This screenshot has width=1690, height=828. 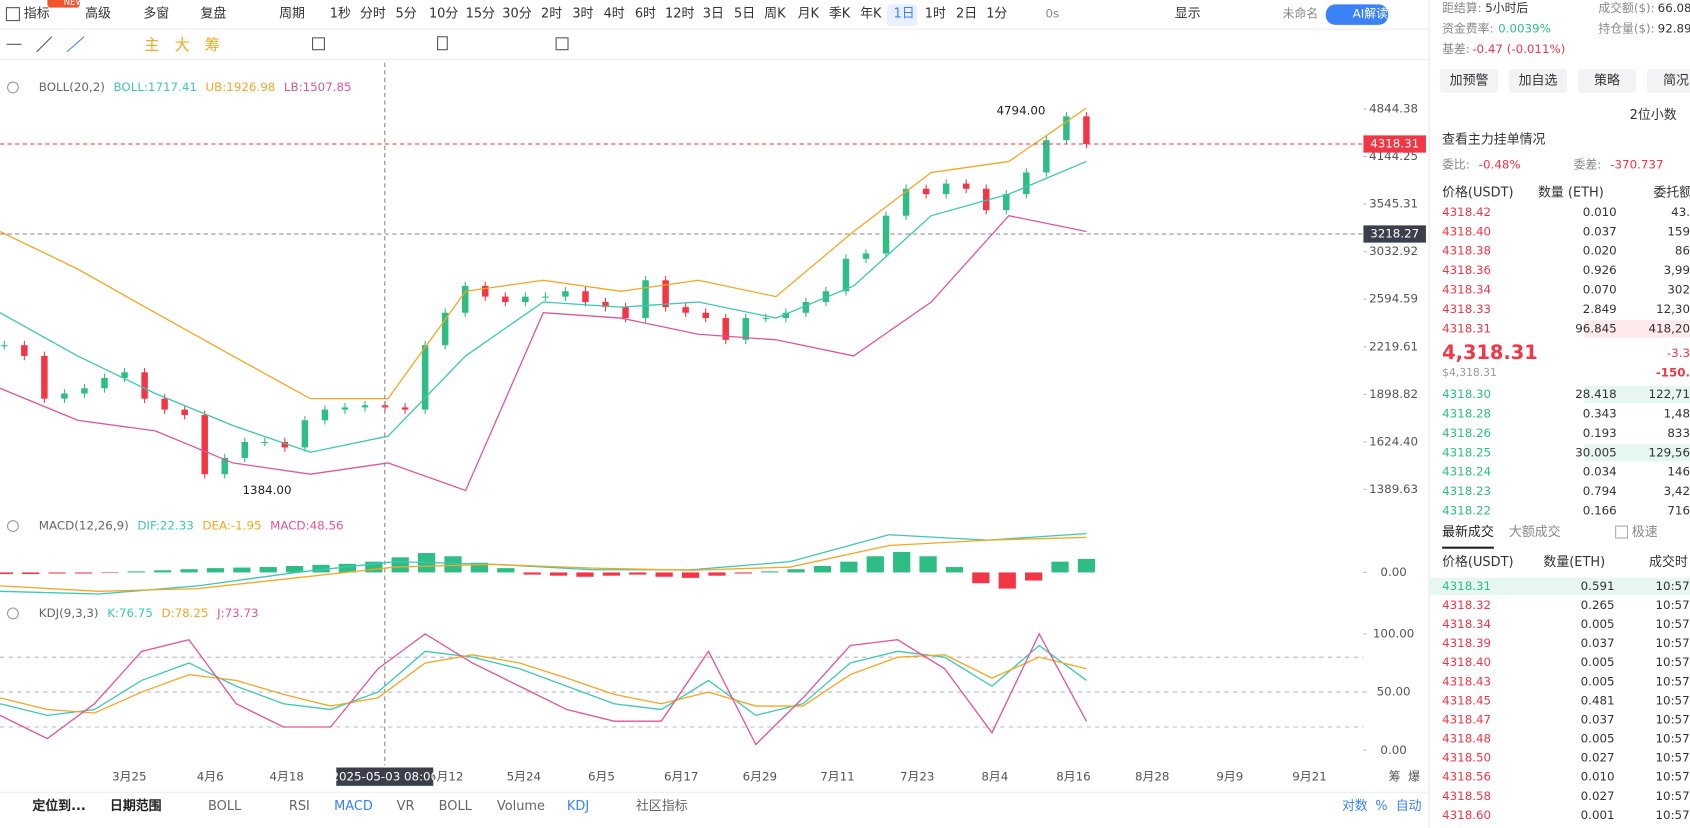 What do you see at coordinates (516, 14) in the screenshot?
I see `toolbar-item: 30分` at bounding box center [516, 14].